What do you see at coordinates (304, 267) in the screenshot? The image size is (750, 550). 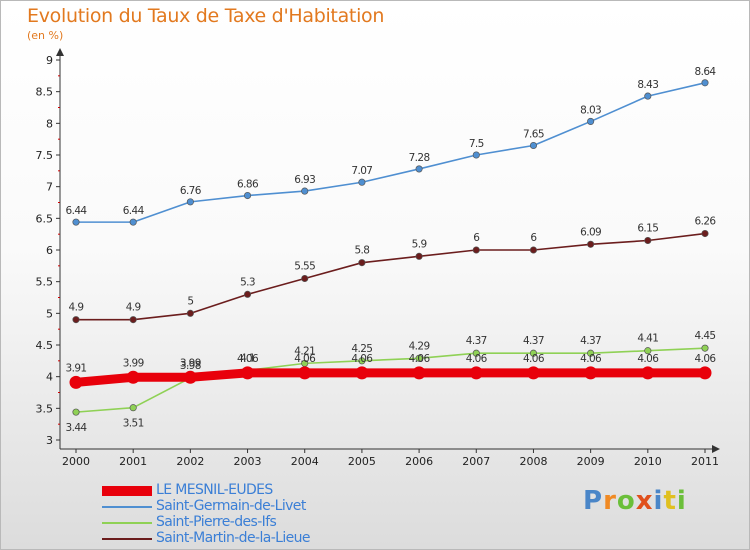 I see `data-label: 5.55` at bounding box center [304, 267].